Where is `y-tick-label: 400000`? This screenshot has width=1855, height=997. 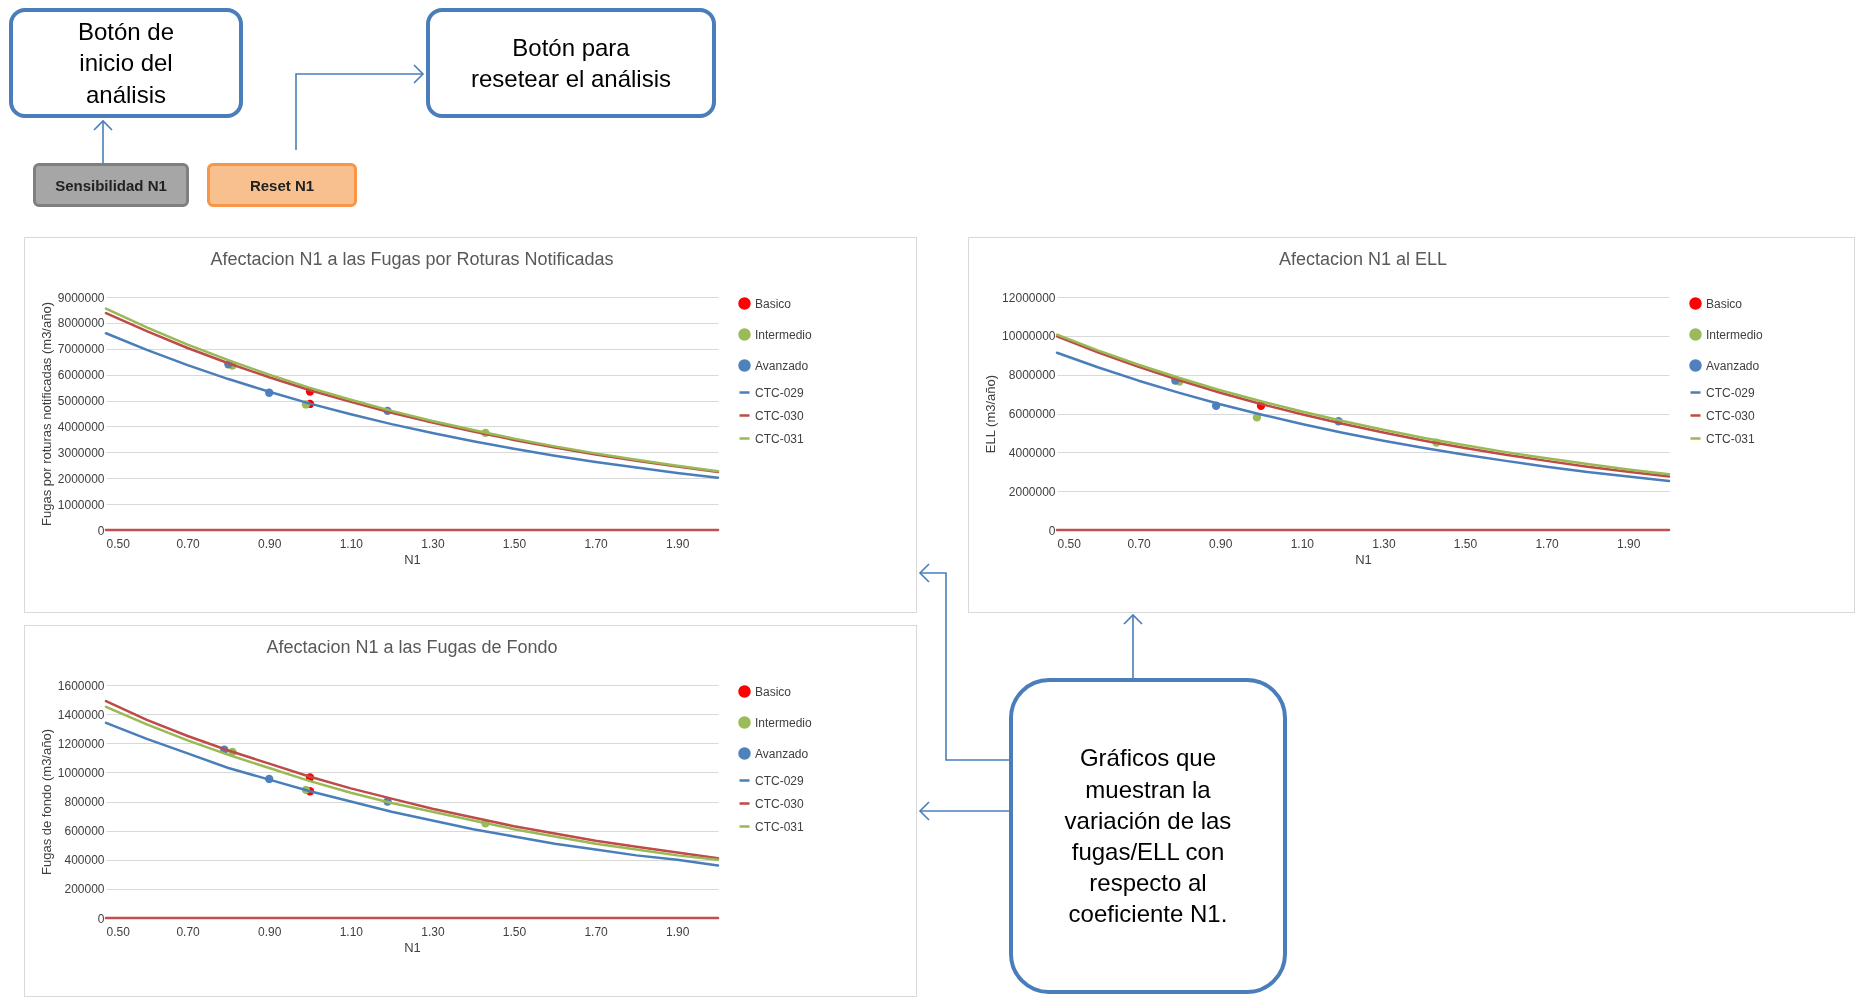
y-tick-label: 400000 is located at coordinates (84, 860).